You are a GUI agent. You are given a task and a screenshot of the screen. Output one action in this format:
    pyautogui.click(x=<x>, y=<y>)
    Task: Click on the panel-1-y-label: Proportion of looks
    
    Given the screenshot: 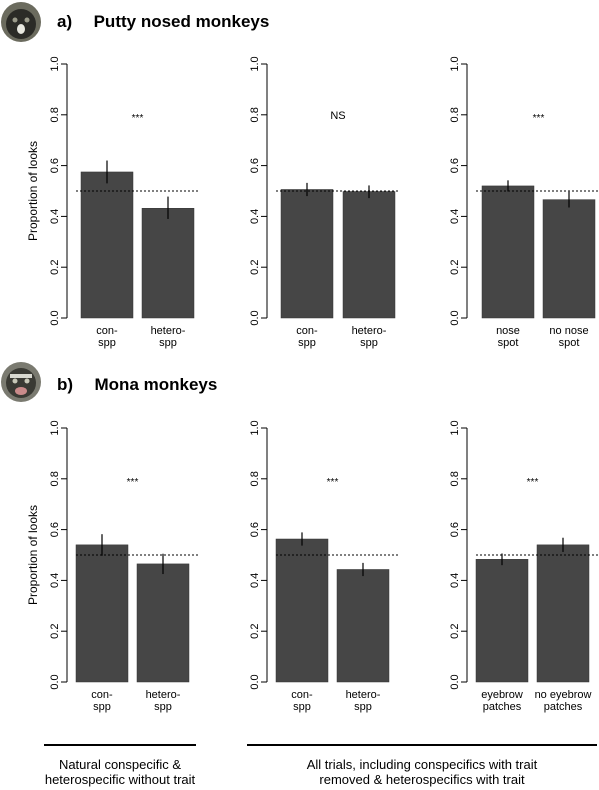 What is the action you would take?
    pyautogui.click(x=33, y=191)
    